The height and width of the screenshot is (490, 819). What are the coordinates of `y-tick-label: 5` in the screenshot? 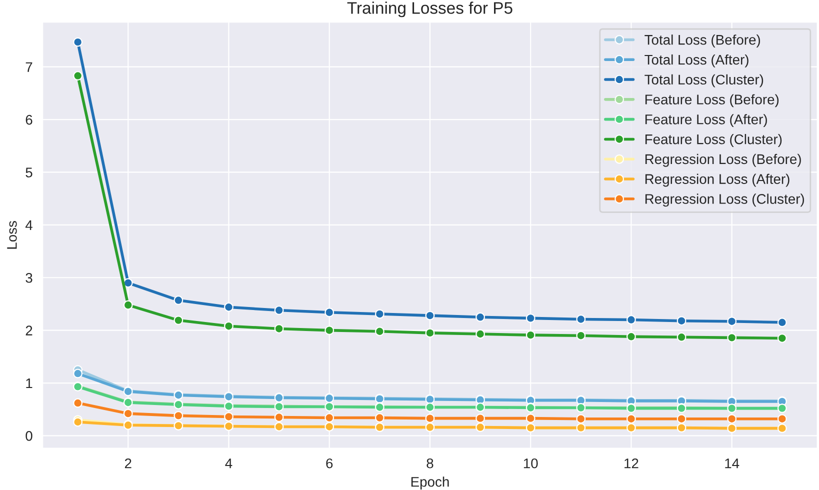 It's located at (29, 173).